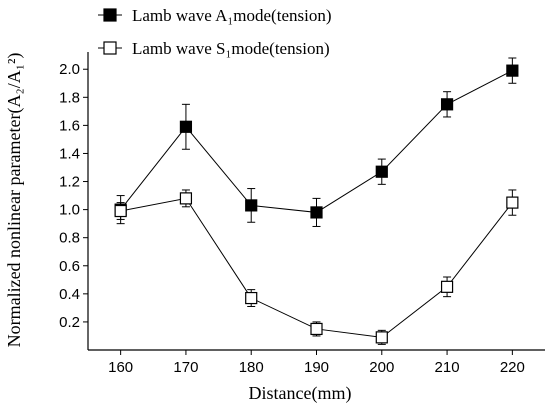  I want to click on legend-item-2: Lamb wave S₁mode(tension), so click(214, 48).